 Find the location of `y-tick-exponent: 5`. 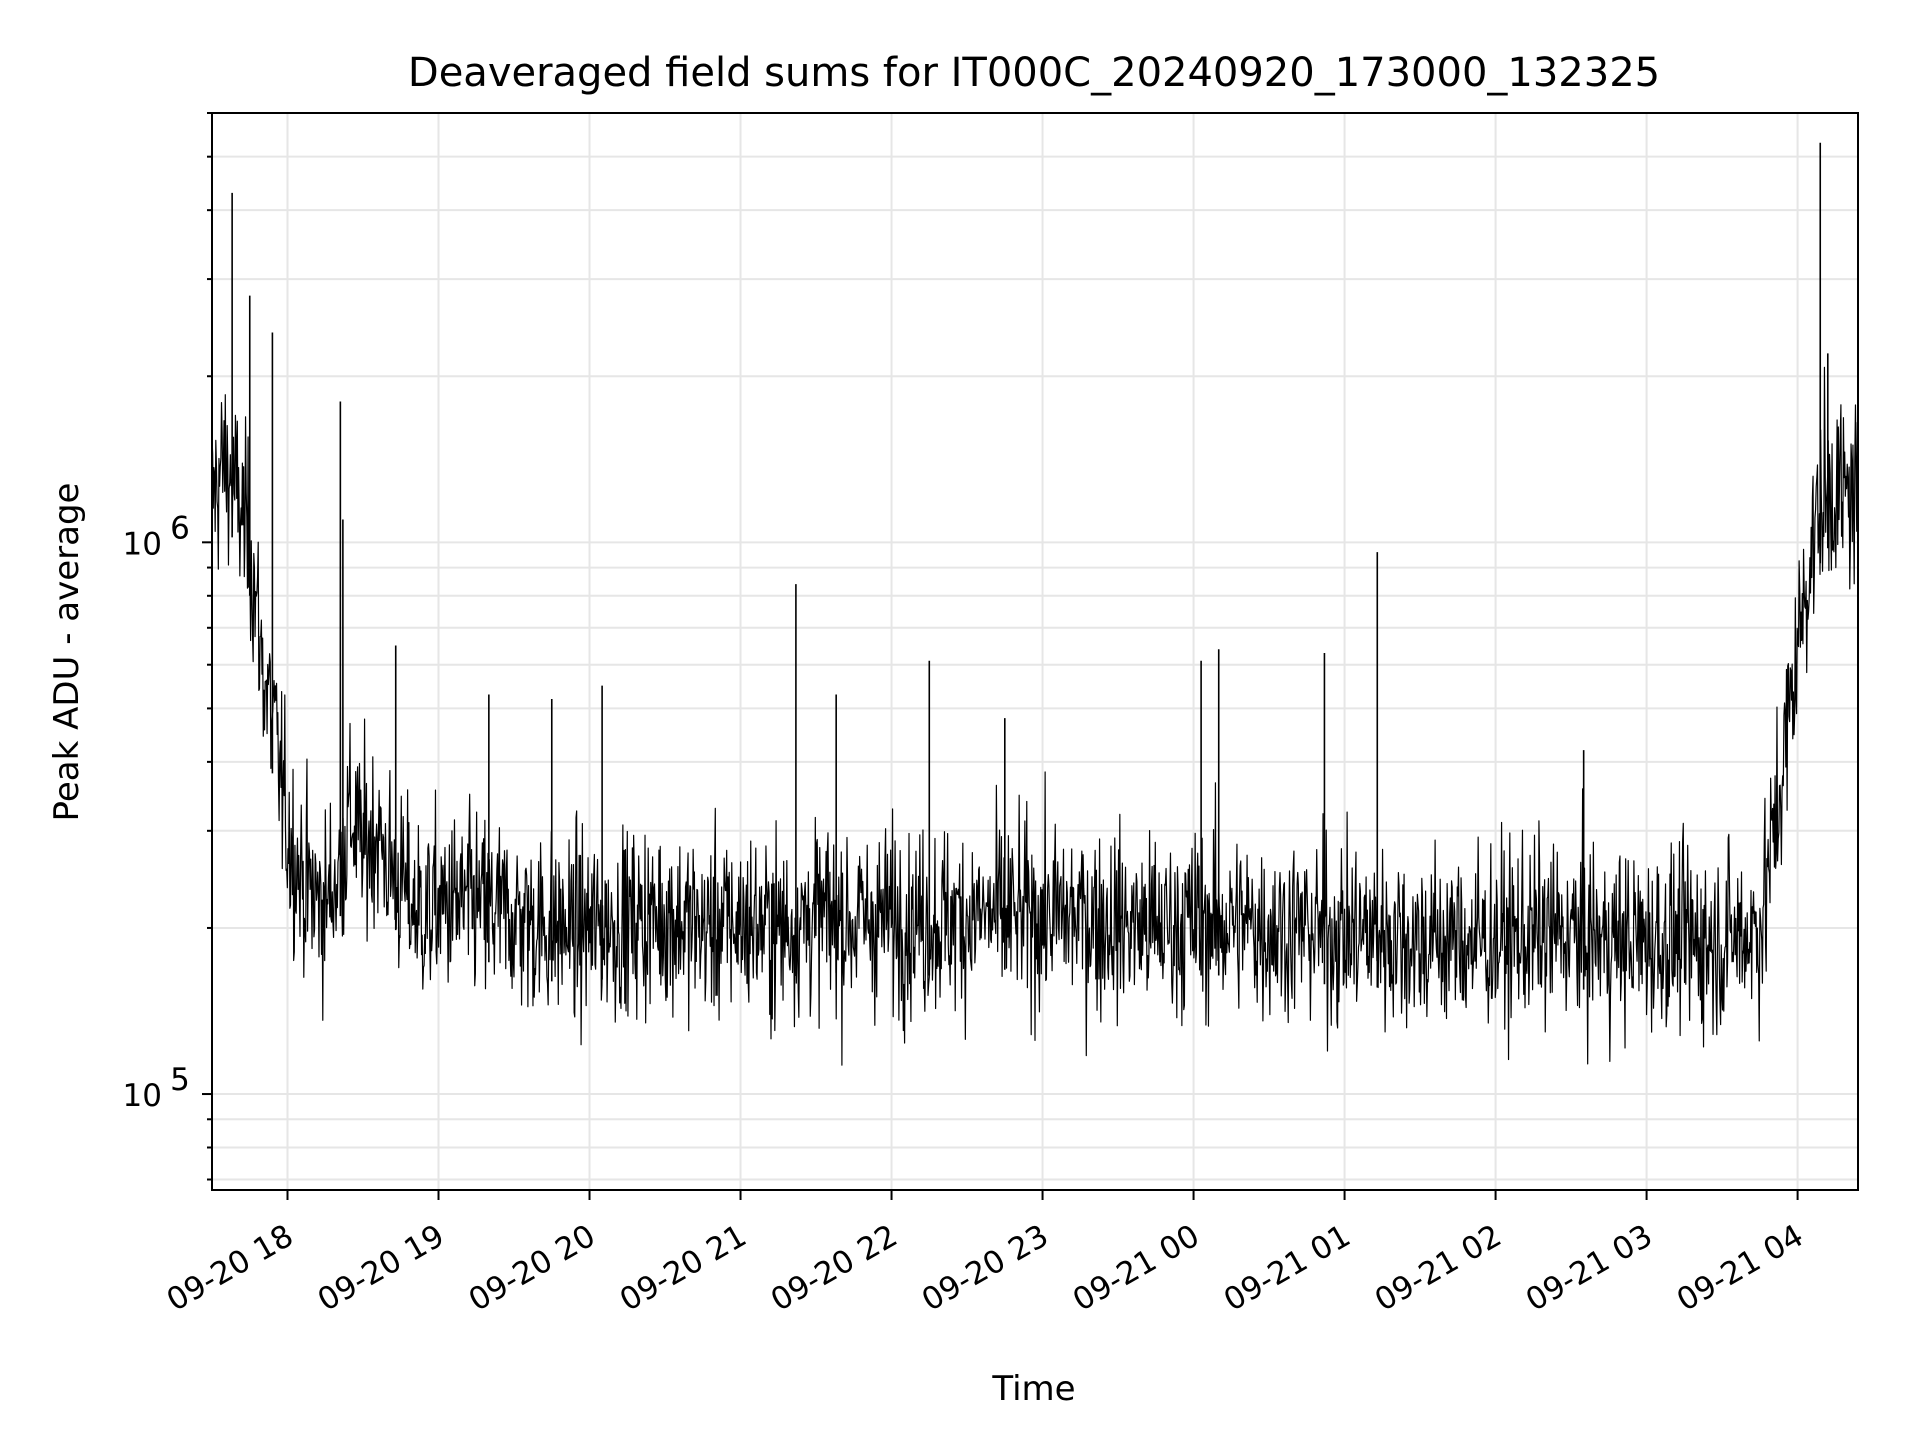

y-tick-exponent: 5 is located at coordinates (180, 1080).